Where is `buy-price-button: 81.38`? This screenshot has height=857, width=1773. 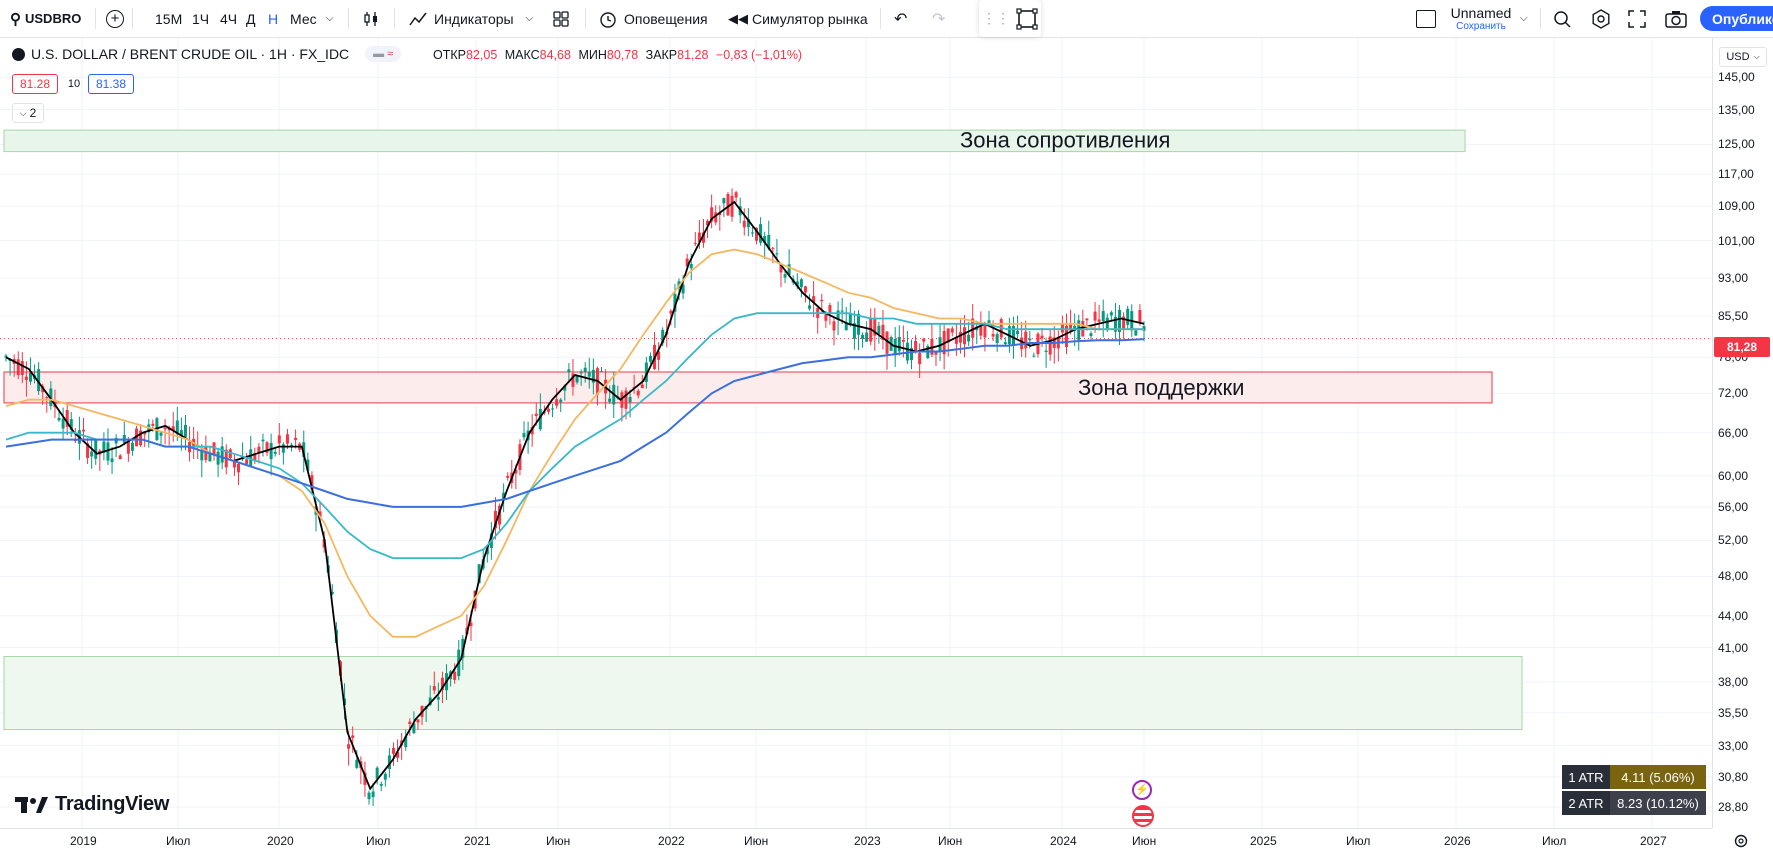
buy-price-button: 81.38 is located at coordinates (111, 84).